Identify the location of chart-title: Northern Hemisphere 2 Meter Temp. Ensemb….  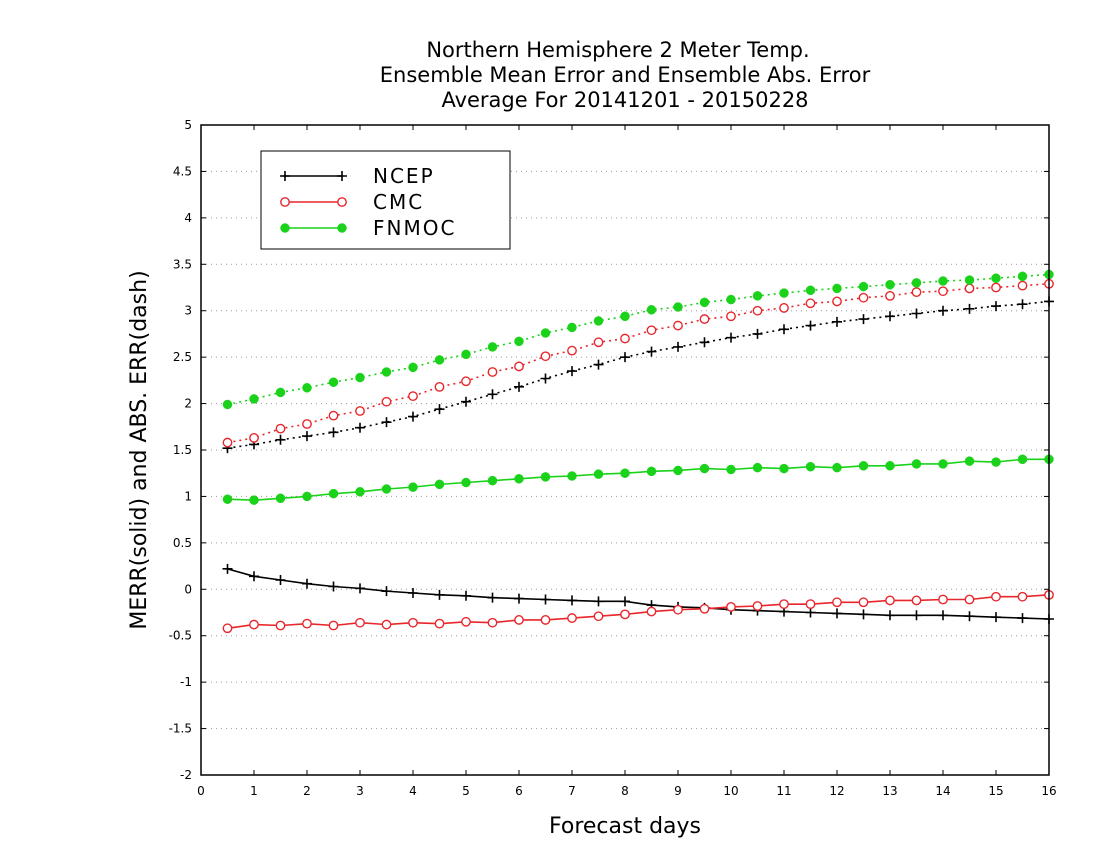
(625, 75).